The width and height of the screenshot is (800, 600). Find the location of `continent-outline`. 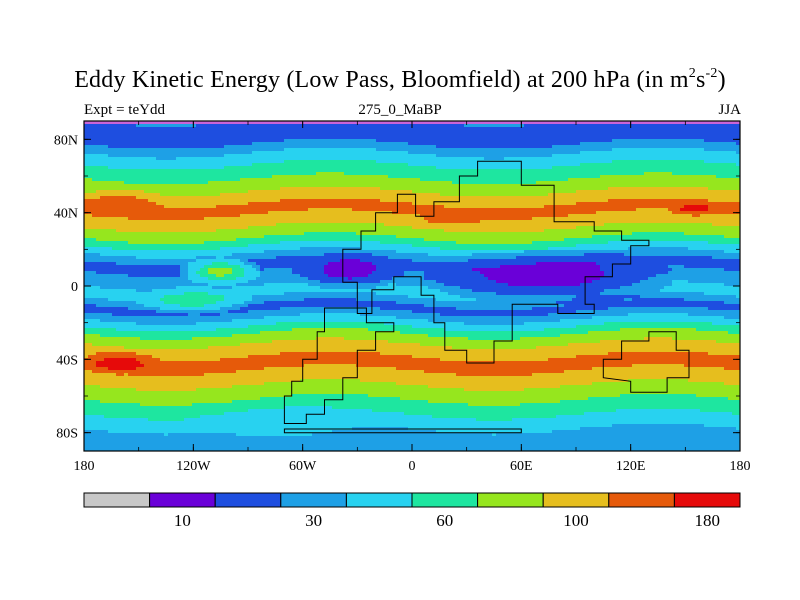

continent-outline is located at coordinates (646, 362).